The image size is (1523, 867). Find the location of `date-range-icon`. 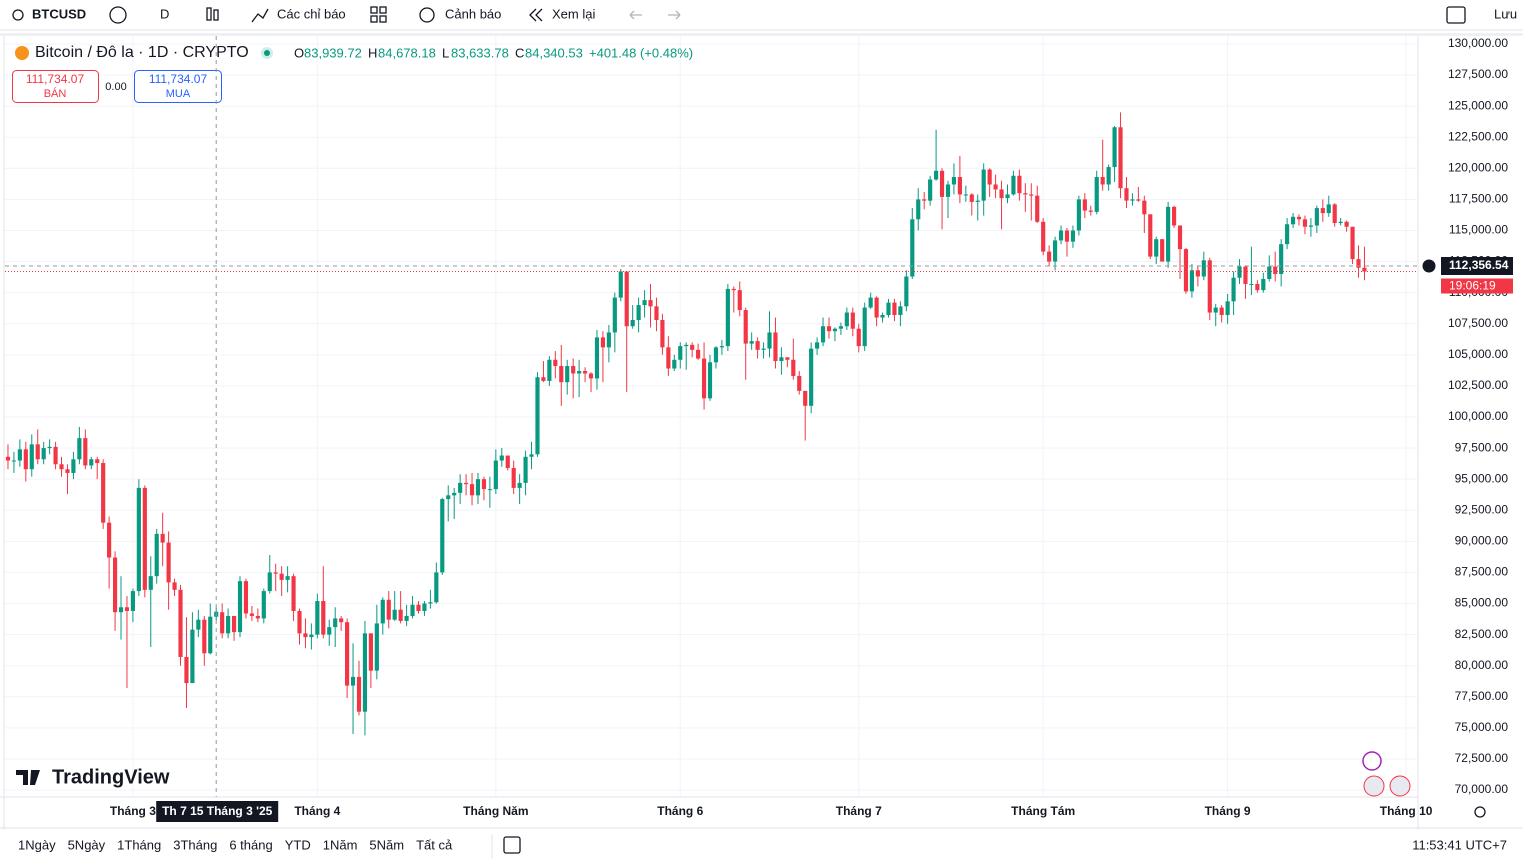

date-range-icon is located at coordinates (512, 845).